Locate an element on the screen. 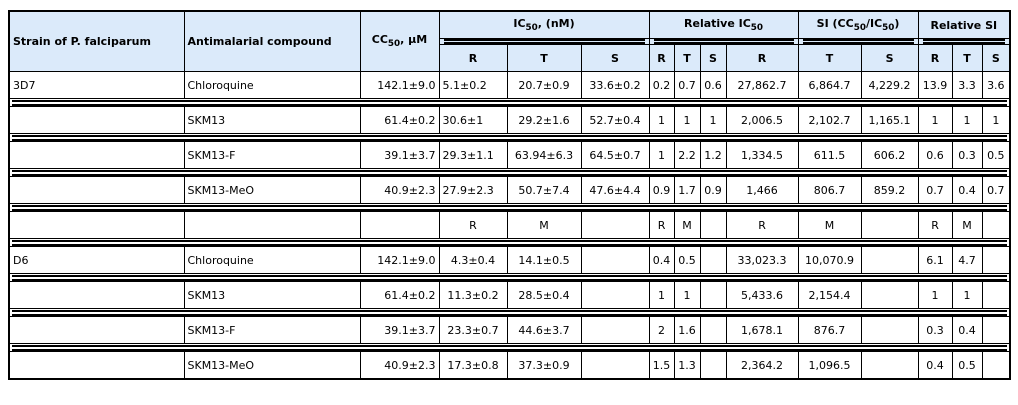  value-cell: 1,165.1 is located at coordinates (889, 120).